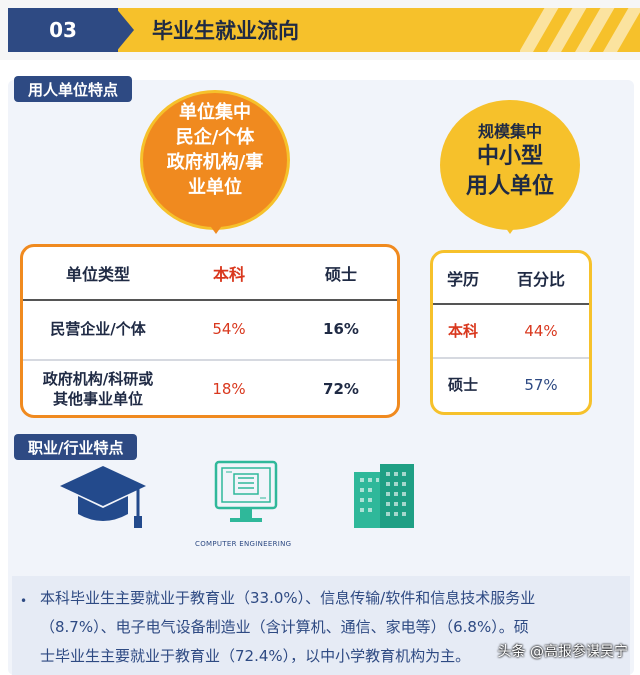  I want to click on bachelor-value: 18%, so click(229, 389).